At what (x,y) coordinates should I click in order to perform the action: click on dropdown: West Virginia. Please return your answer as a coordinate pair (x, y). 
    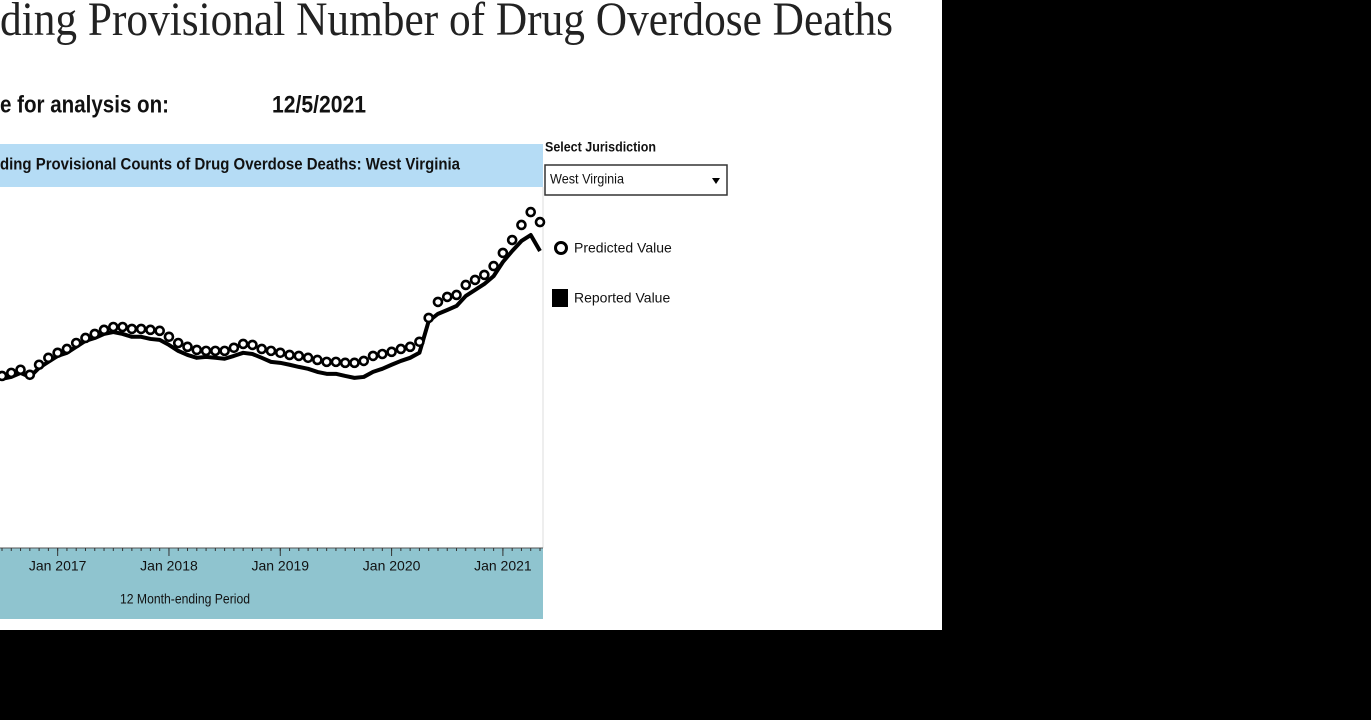
    Looking at the image, I should click on (636, 180).